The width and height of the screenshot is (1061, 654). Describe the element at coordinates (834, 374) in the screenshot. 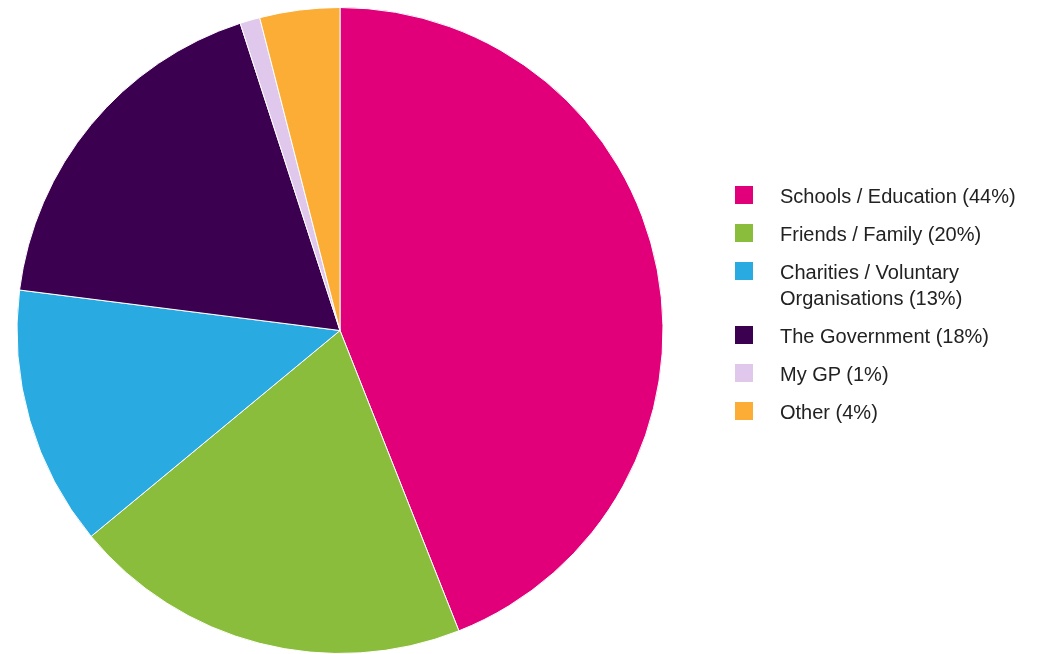

I see `legend-label: My GP (1%)` at that location.